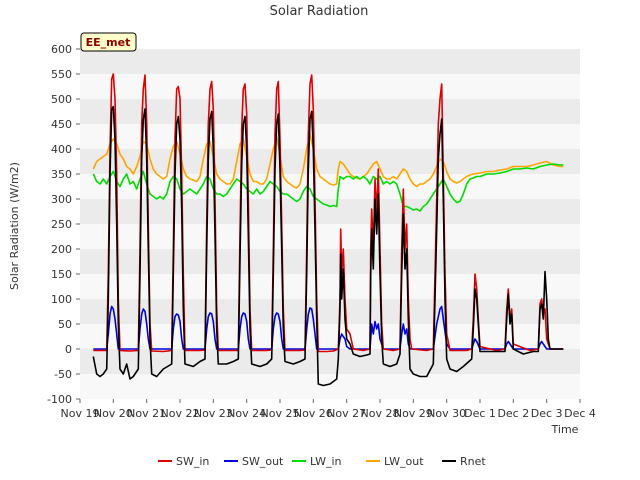  What do you see at coordinates (213, 413) in the screenshot?
I see `x-tick-label: Nov 23` at bounding box center [213, 413].